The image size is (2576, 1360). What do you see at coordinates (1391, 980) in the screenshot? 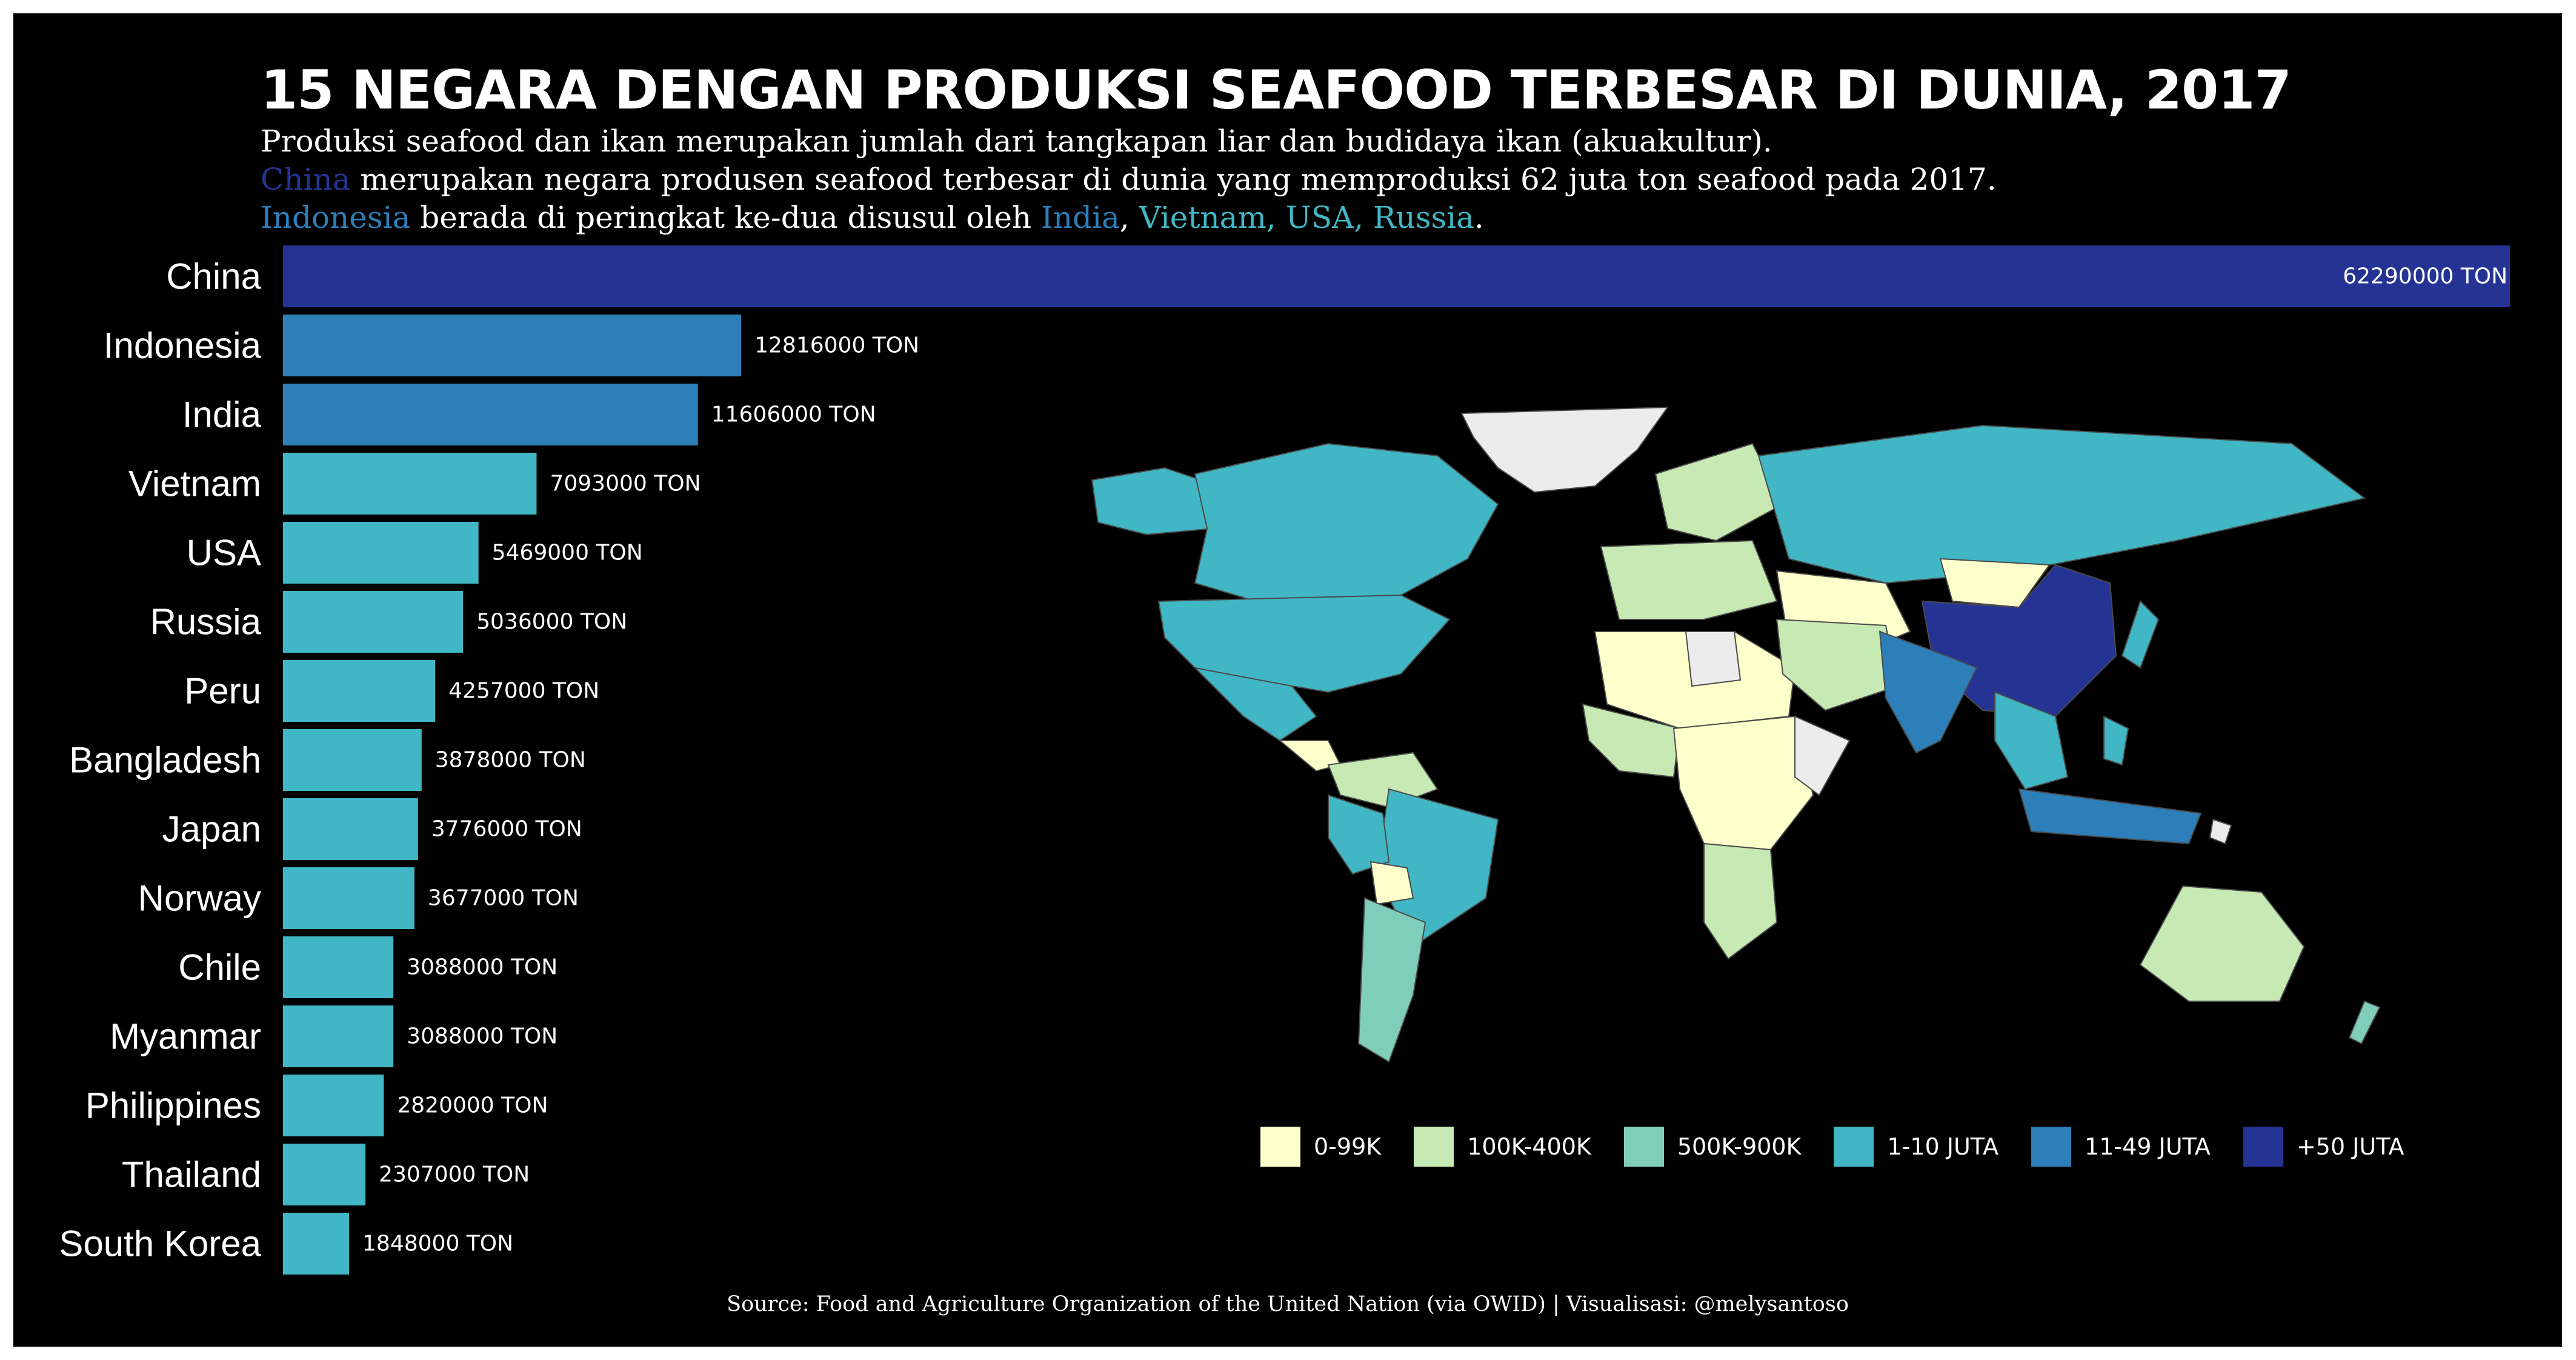
I see `map-region-argentina-chile` at bounding box center [1391, 980].